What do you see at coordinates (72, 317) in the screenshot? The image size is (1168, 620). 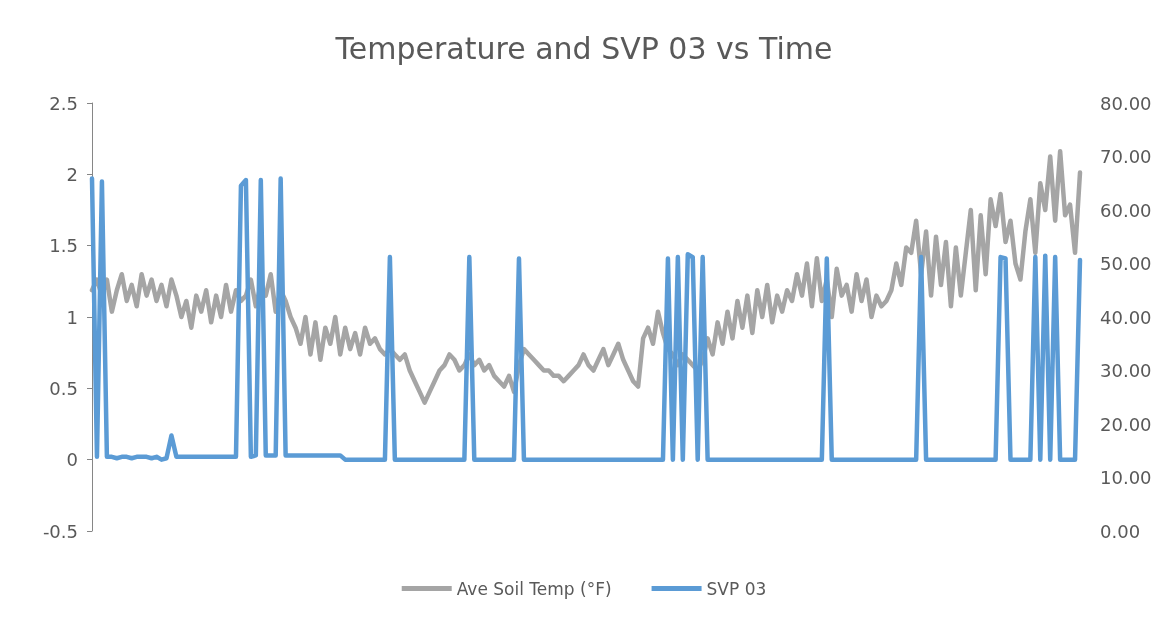 I see `y-tick-label: 1` at bounding box center [72, 317].